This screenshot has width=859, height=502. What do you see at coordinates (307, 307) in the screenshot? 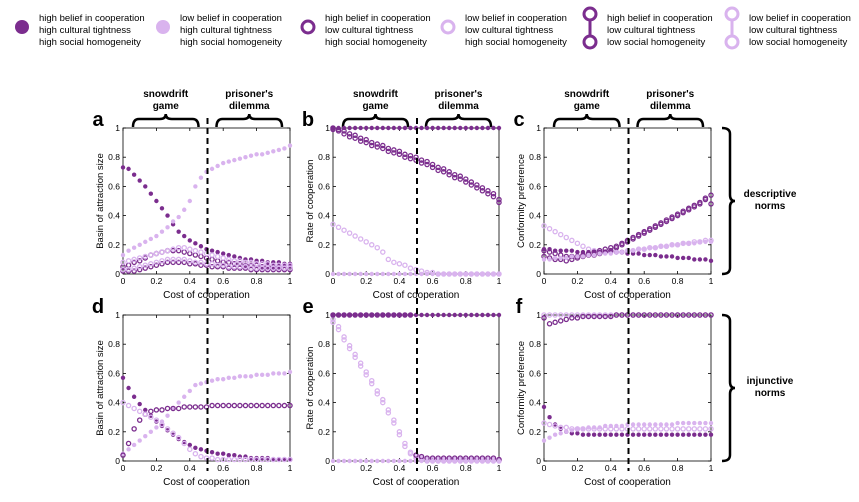
I see `panel-letter: e` at bounding box center [307, 307].